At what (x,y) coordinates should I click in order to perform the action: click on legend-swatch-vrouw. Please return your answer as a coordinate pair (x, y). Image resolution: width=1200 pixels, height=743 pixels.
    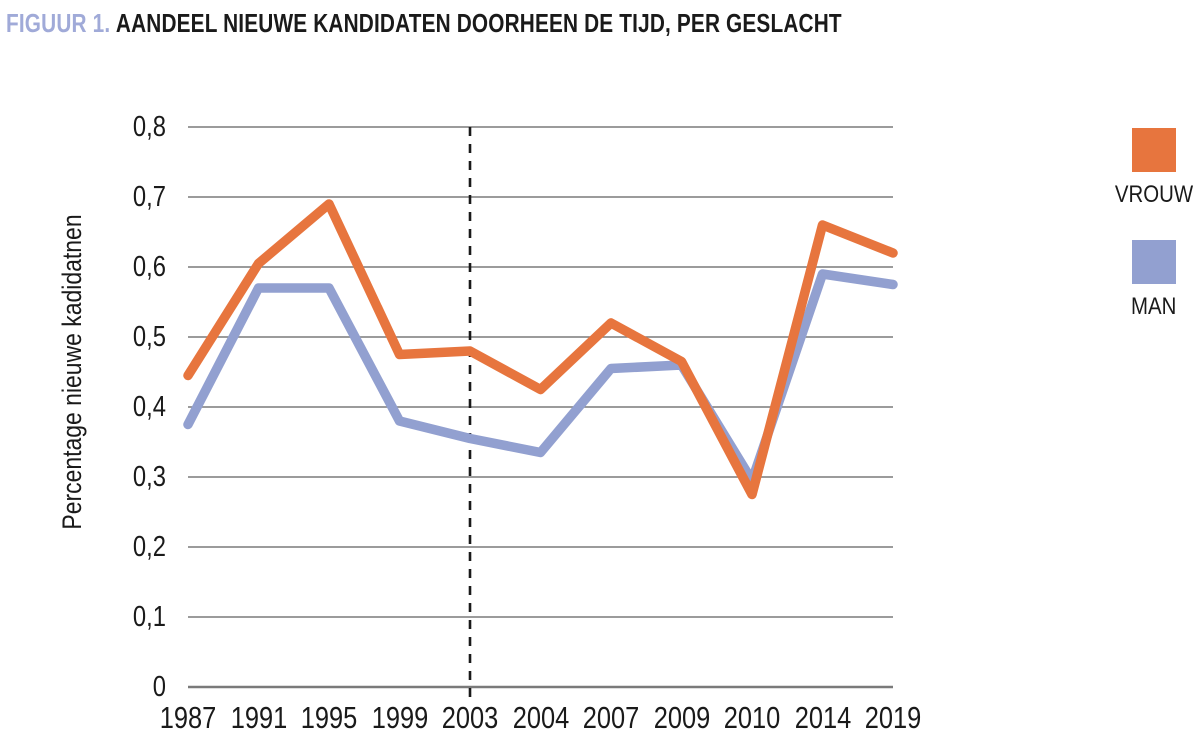
    Looking at the image, I should click on (1154, 150).